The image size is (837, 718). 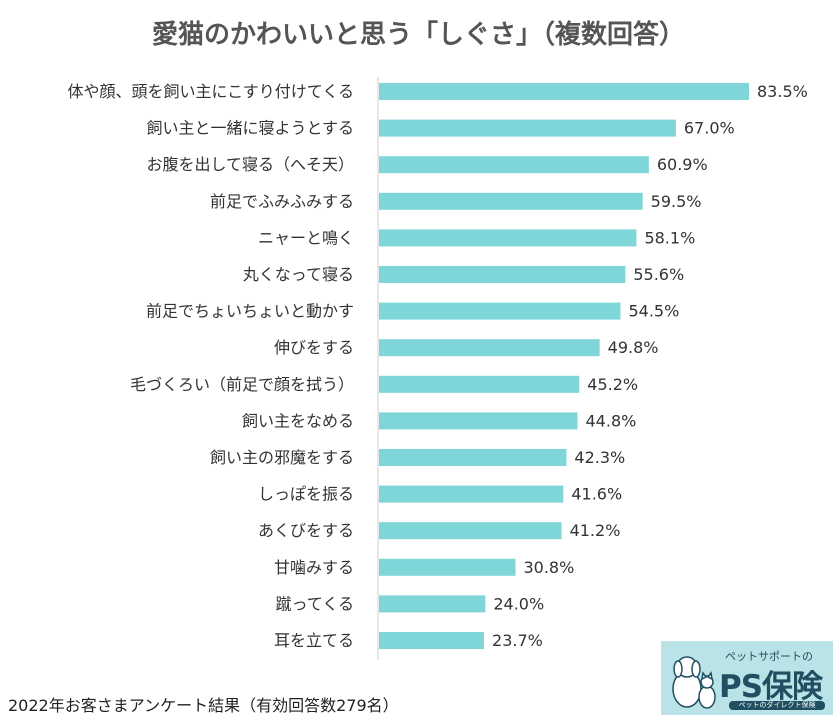 What do you see at coordinates (250, 128) in the screenshot?
I see `category-label: 飼い主と一緒に寝ようとする` at bounding box center [250, 128].